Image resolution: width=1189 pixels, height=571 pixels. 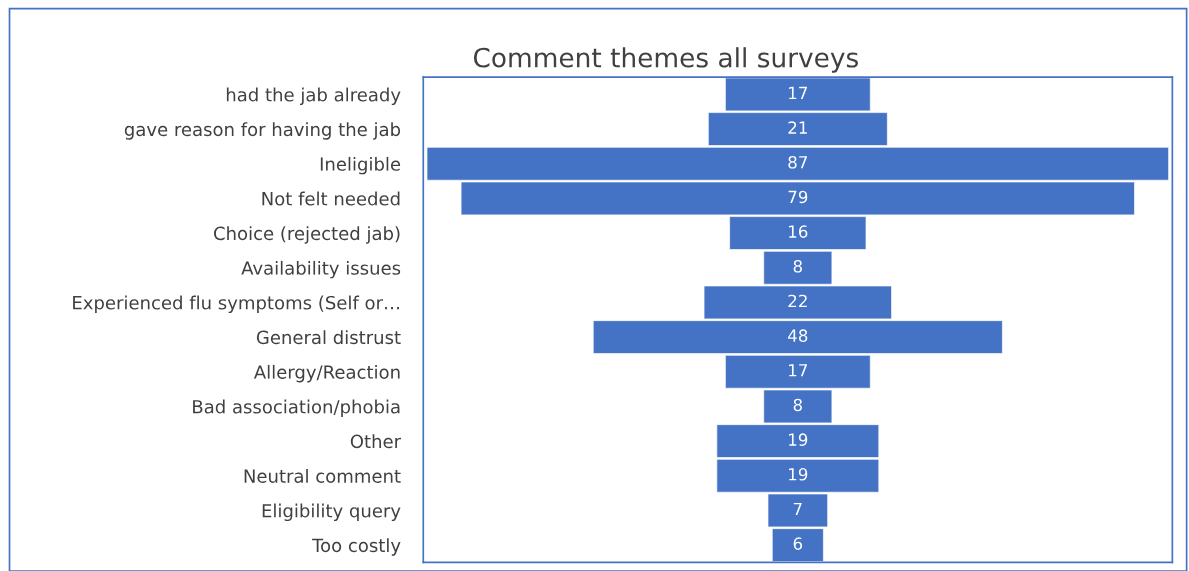 What do you see at coordinates (798, 335) in the screenshot?
I see `data-label: 48` at bounding box center [798, 335].